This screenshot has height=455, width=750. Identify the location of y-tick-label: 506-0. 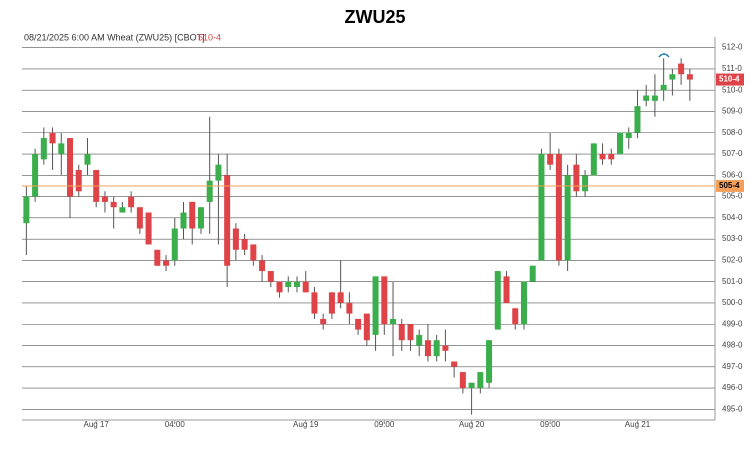
(732, 174).